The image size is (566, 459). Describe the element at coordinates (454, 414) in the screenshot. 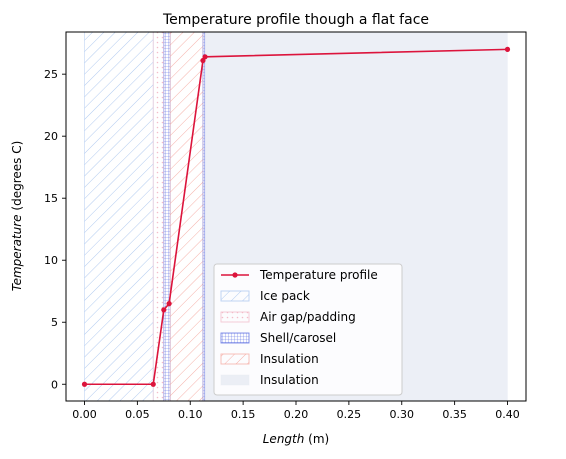

I see `x-tick-label: 0.35` at that location.